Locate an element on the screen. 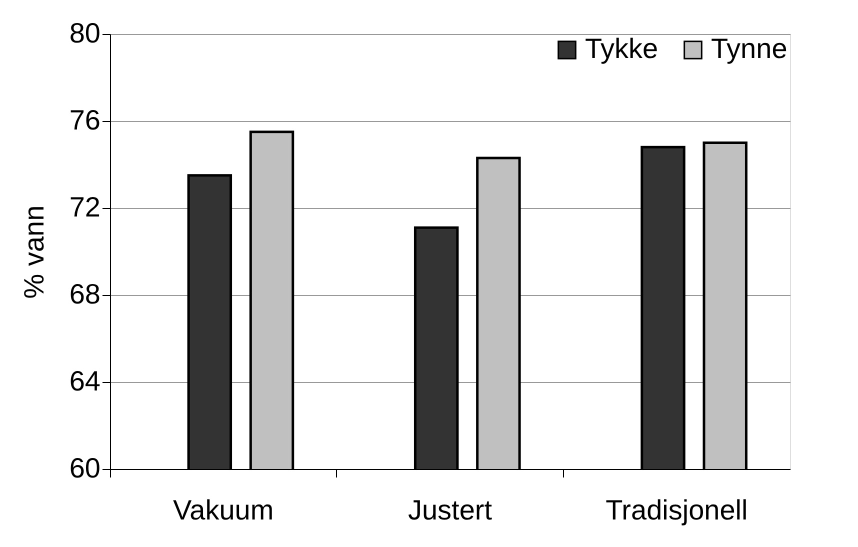  x-tick-label: Justert is located at coordinates (450, 510).